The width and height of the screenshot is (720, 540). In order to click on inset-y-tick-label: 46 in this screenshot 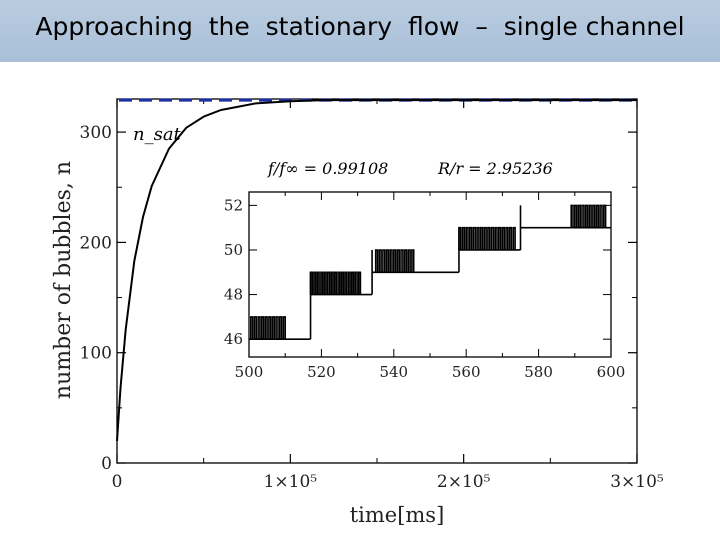, I will do `click(233, 339)`.